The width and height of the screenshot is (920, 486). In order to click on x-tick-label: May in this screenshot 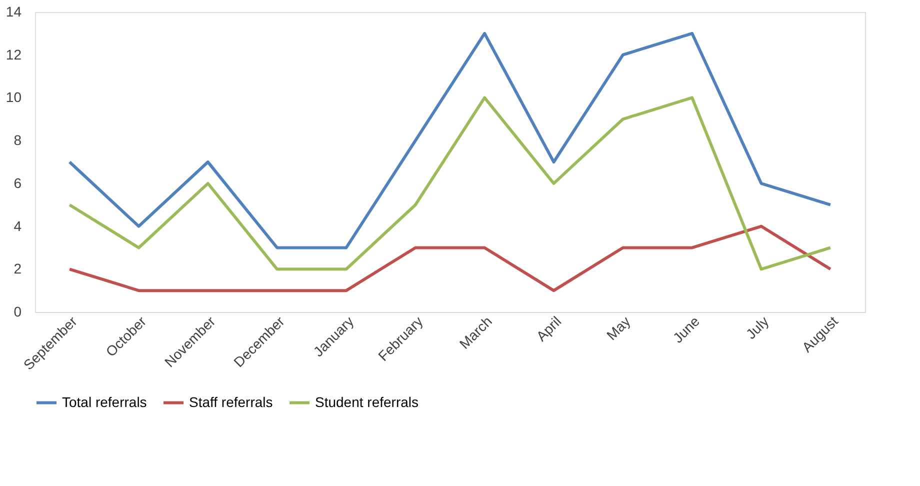, I will do `click(618, 328)`.